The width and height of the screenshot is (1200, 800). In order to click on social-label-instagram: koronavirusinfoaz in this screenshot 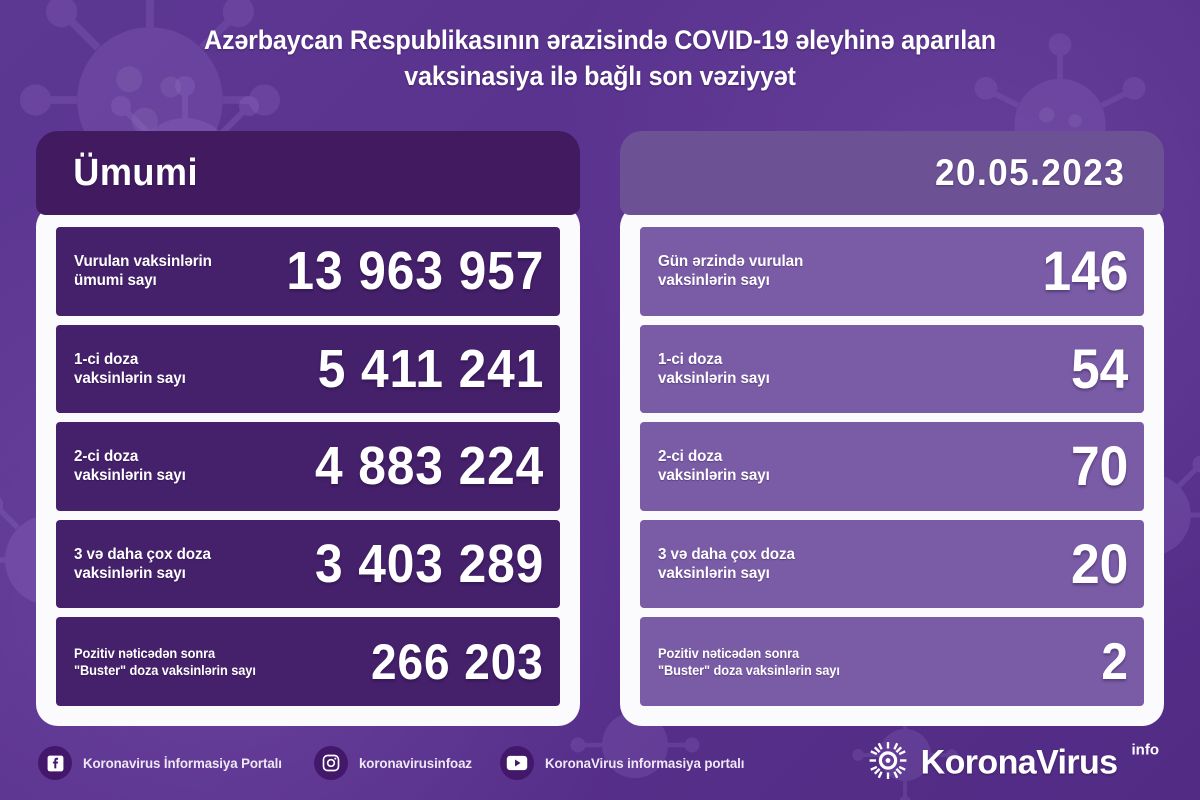, I will do `click(416, 763)`.